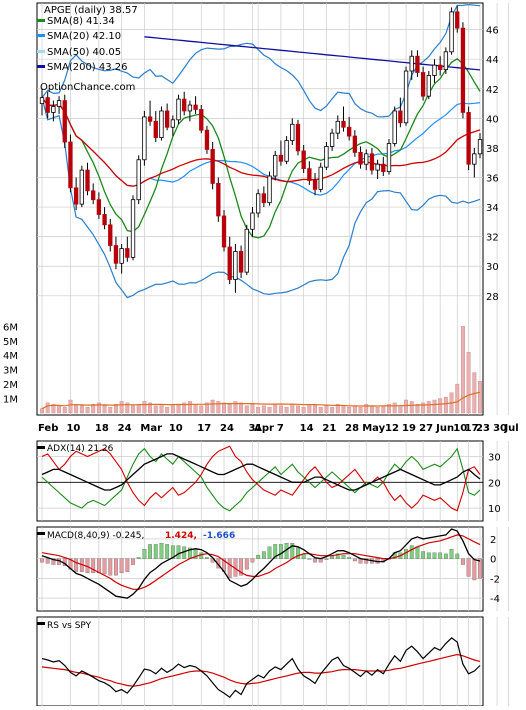 The width and height of the screenshot is (526, 710). What do you see at coordinates (87, 67) in the screenshot?
I see `legend-sma200: SMA(200) 43.26` at bounding box center [87, 67].